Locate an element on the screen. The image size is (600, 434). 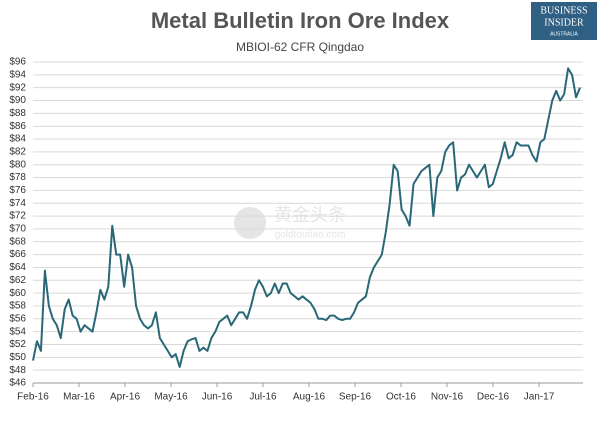
y-tick-label: $72 is located at coordinates (17, 216).